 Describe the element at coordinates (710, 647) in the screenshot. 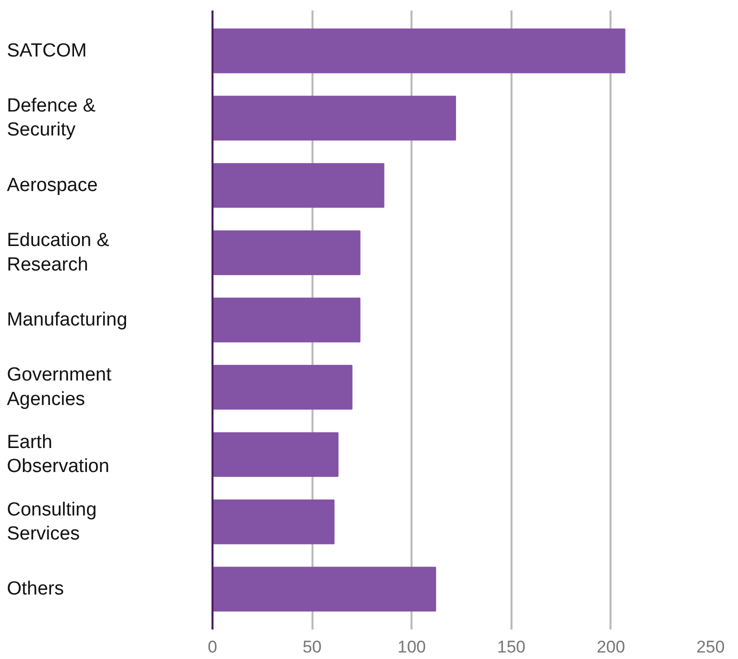

I see `x-tick-label: 250` at that location.